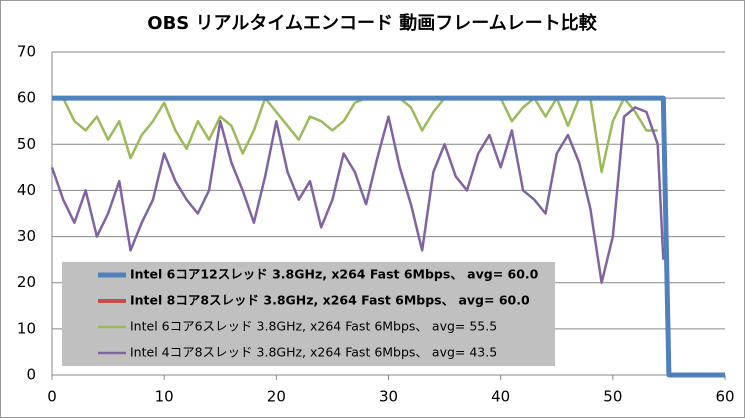  I want to click on x-tick-label: 0, so click(52, 397).